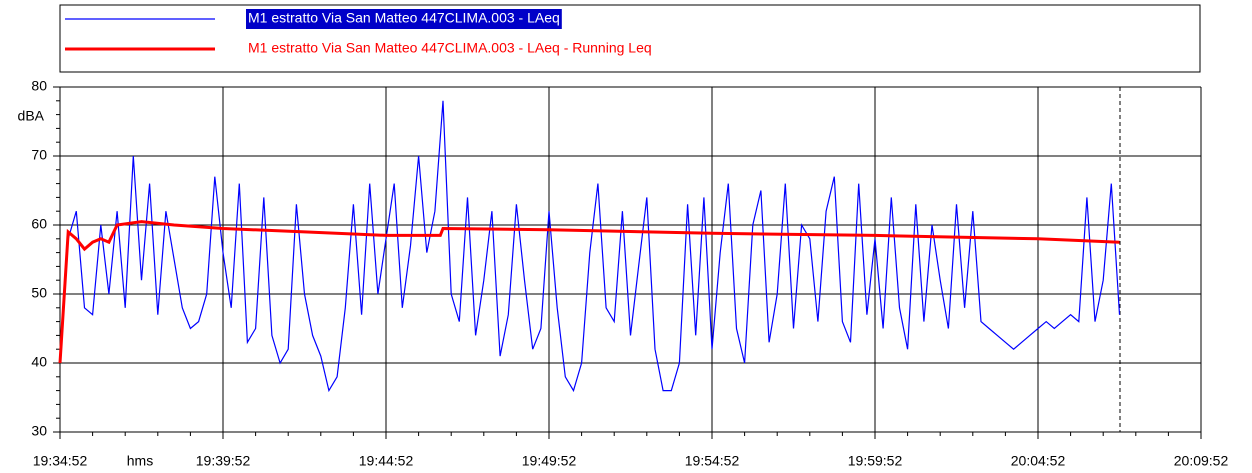  What do you see at coordinates (39, 293) in the screenshot?
I see `y-tick-label: 50` at bounding box center [39, 293].